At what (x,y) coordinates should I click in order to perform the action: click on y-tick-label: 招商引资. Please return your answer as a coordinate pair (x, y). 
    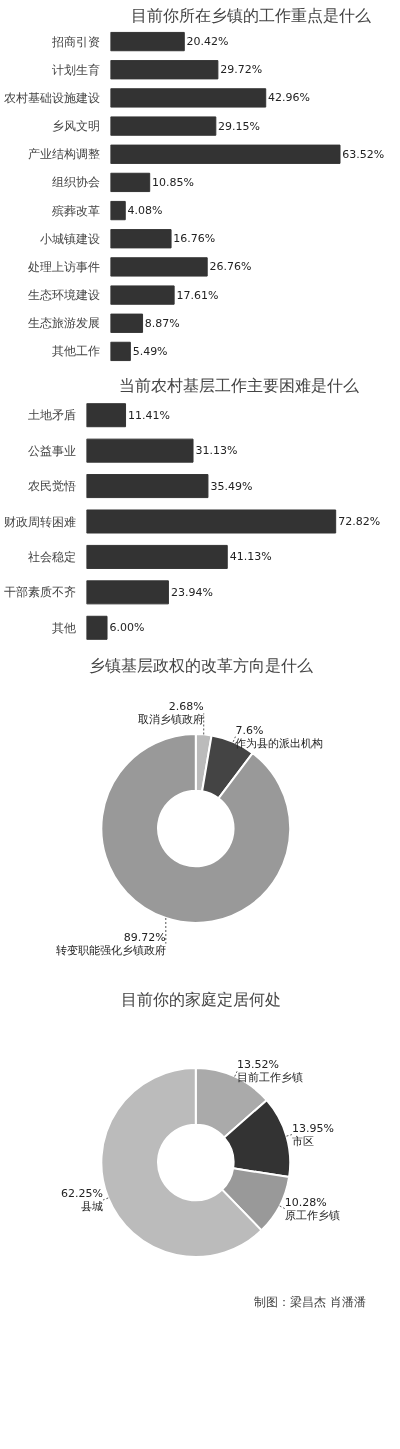
    Looking at the image, I should click on (75, 41).